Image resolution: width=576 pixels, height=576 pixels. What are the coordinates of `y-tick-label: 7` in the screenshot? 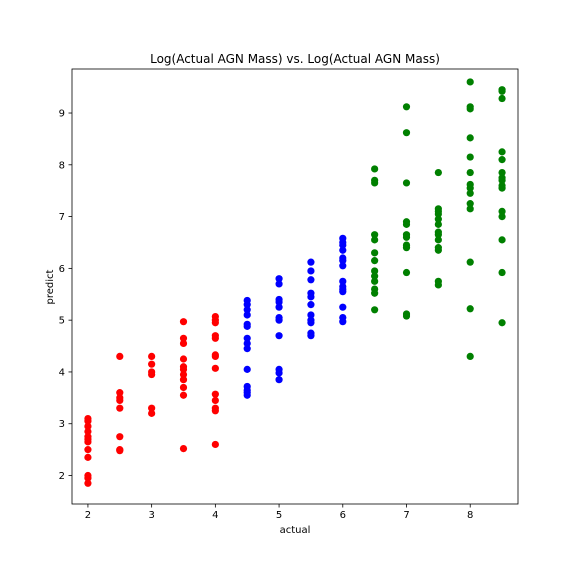 It's located at (62, 217).